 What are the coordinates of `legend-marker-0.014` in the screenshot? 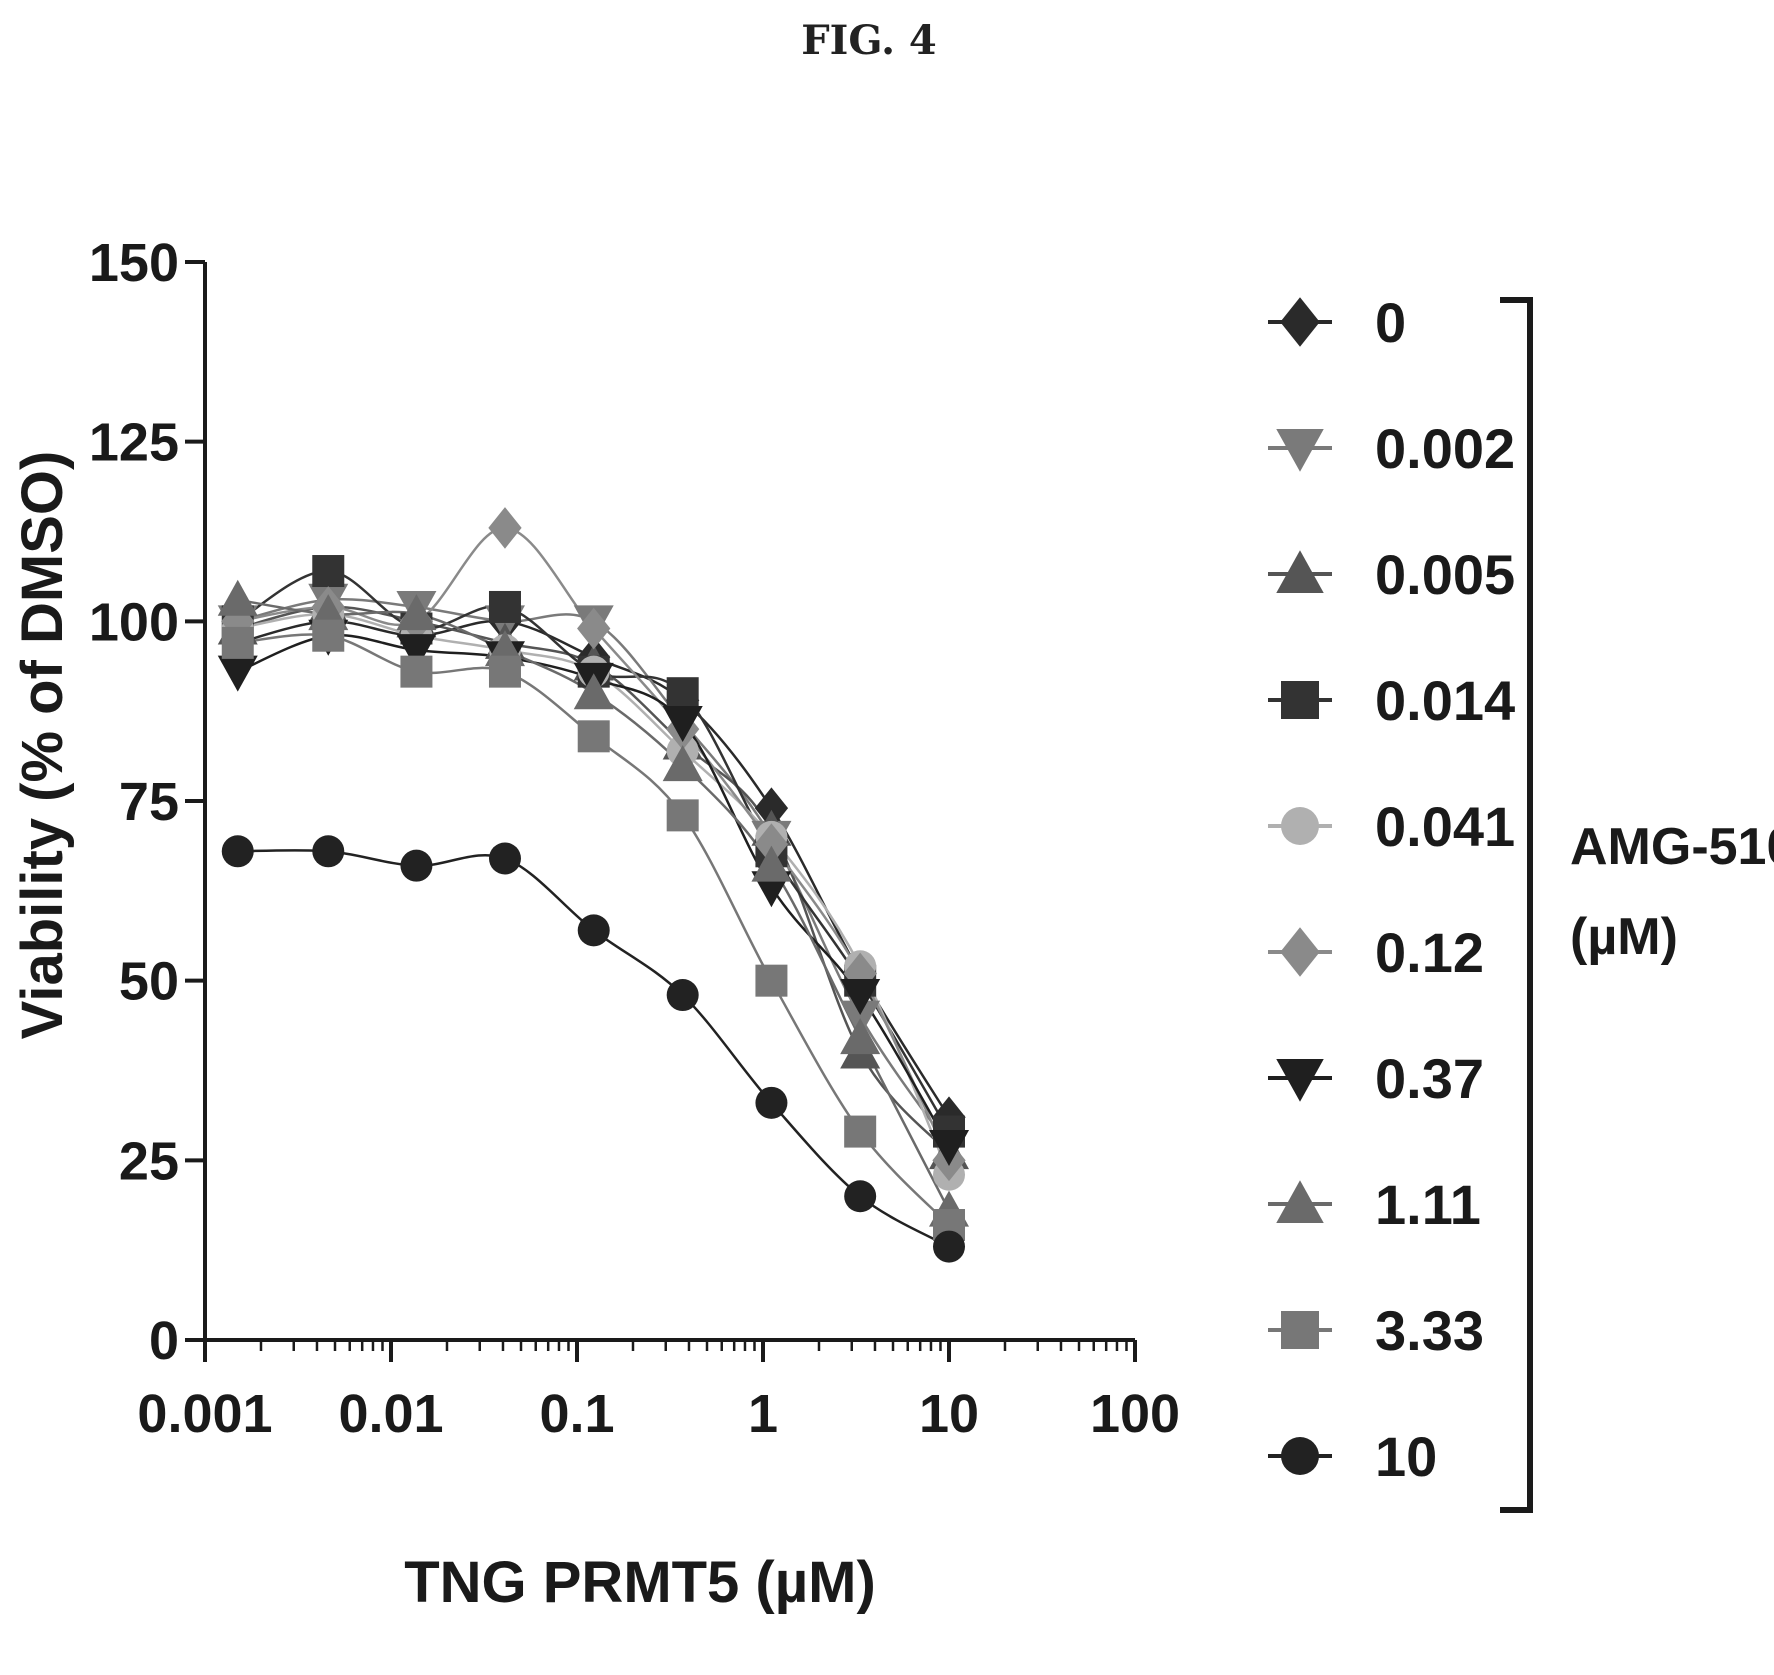 It's located at (1300, 700).